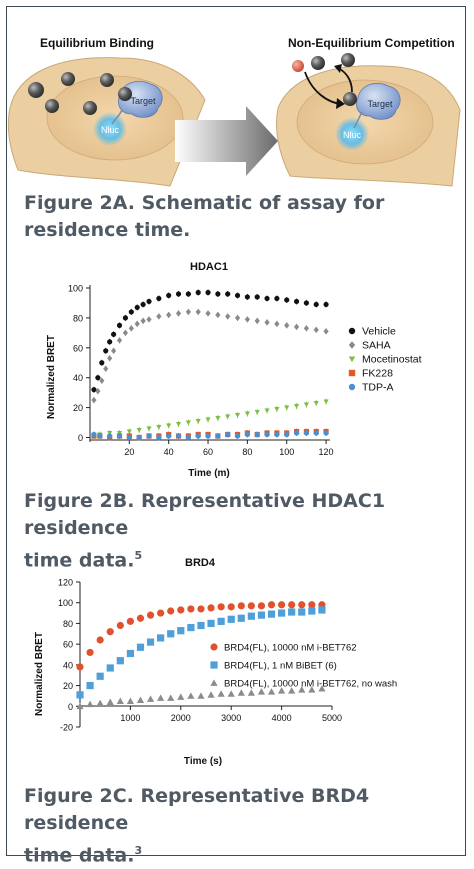 The width and height of the screenshot is (474, 869). I want to click on nluc-label-left: Nluc, so click(110, 130).